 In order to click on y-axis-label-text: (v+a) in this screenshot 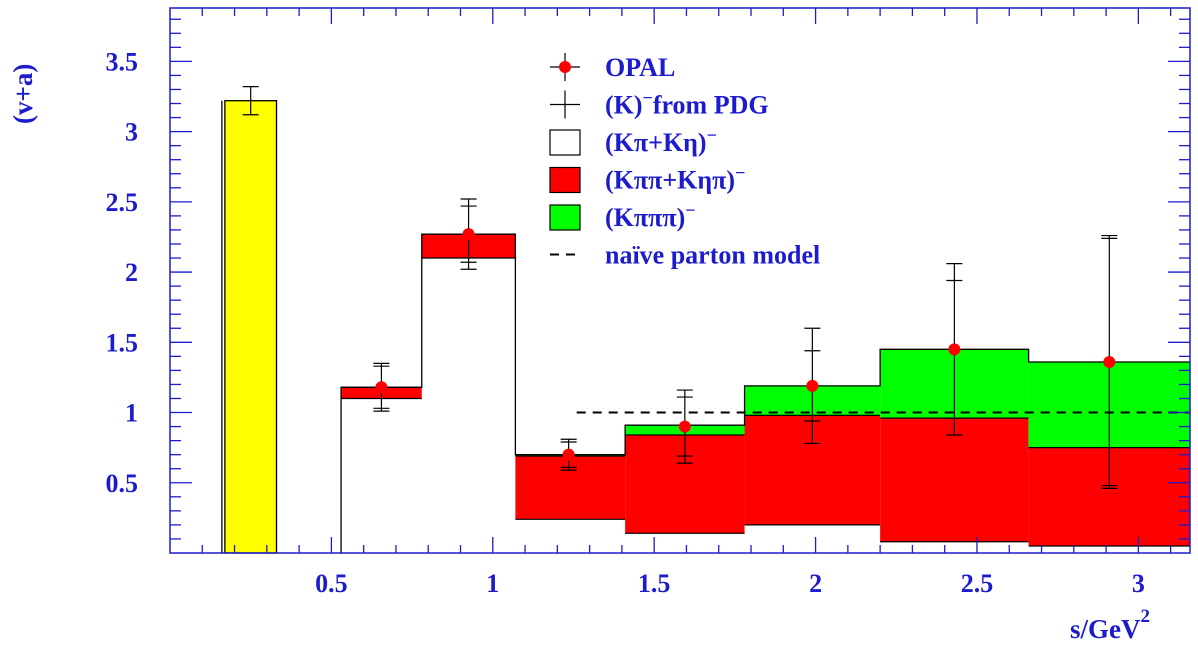, I will do `click(23, 93)`.